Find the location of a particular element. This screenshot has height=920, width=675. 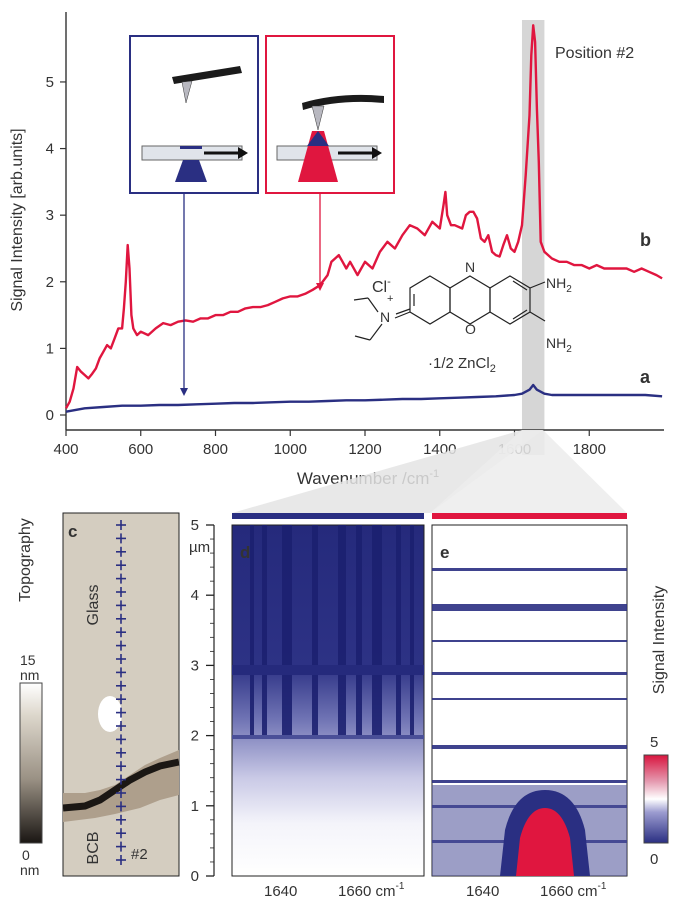

series-line-a is located at coordinates (364, 398).